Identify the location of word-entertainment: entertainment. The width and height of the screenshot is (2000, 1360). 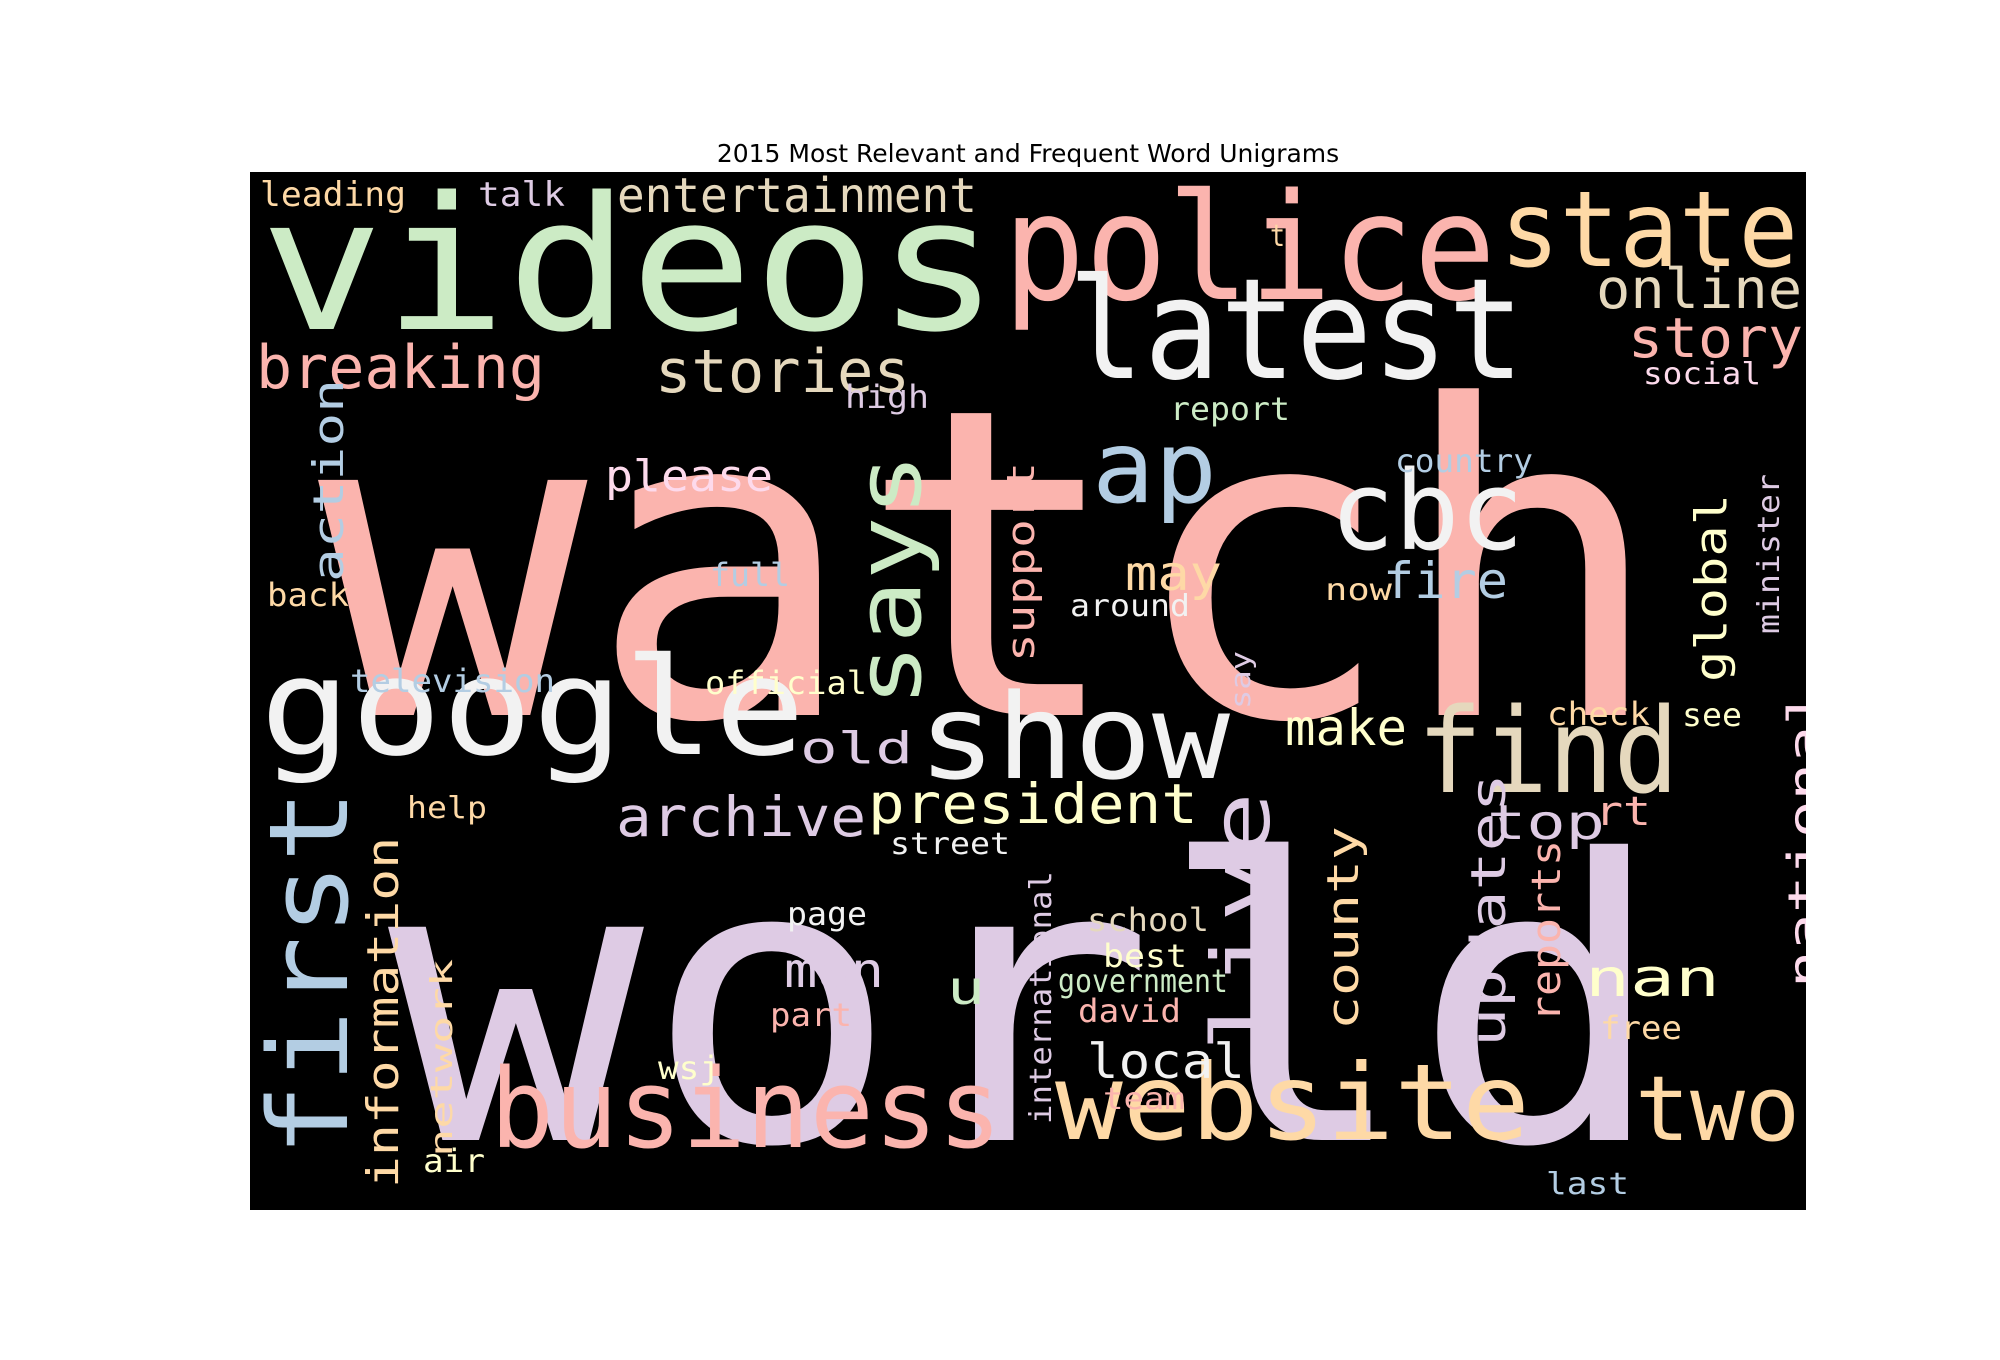
(797, 198).